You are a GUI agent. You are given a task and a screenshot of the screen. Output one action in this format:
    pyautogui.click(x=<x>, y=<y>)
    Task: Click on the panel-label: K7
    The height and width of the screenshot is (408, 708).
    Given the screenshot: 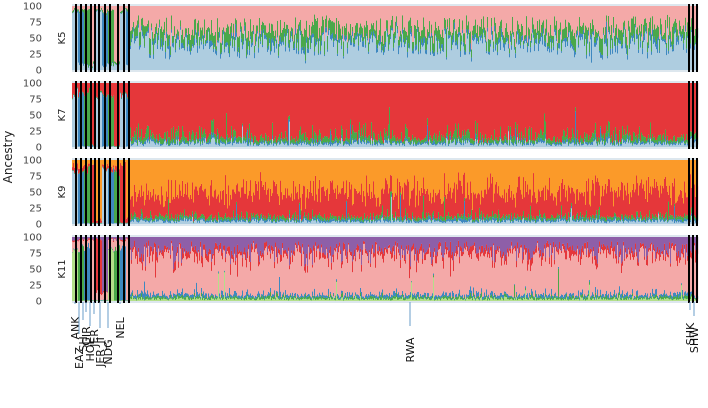 What is the action you would take?
    pyautogui.click(x=62, y=115)
    